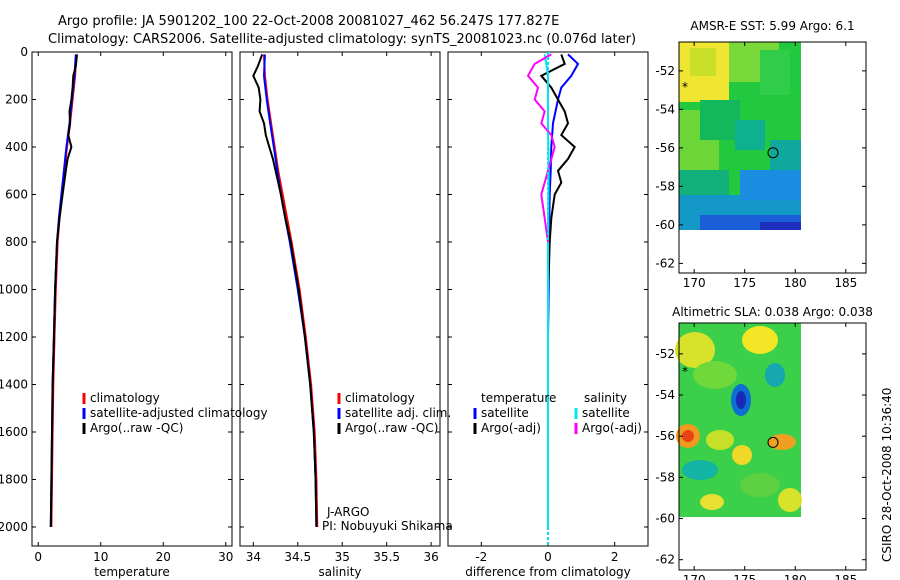 The height and width of the screenshot is (580, 900). What do you see at coordinates (342, 557) in the screenshot?
I see `salinity-profile-xtick-label: 35` at bounding box center [342, 557].